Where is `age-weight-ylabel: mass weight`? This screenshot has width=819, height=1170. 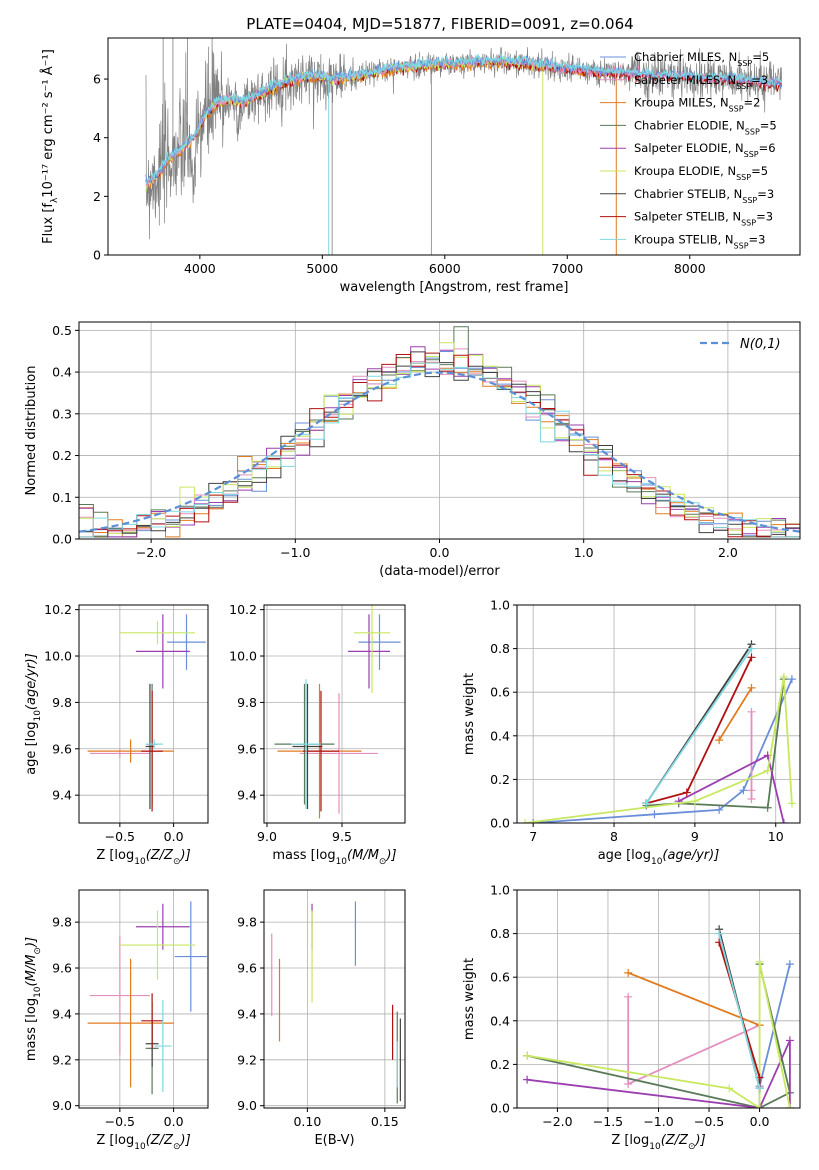 age-weight-ylabel: mass weight is located at coordinates (469, 714).